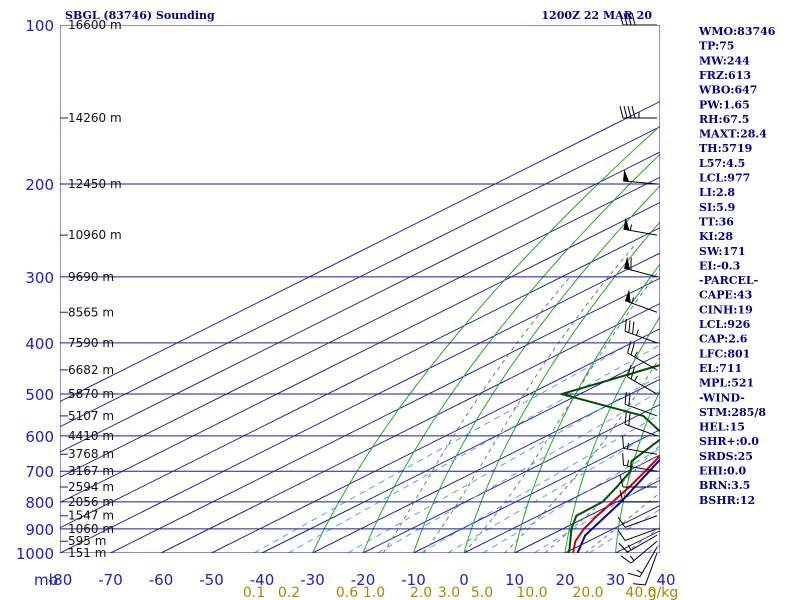 This screenshot has width=800, height=600. I want to click on index-item: WMO:83746, so click(737, 31).